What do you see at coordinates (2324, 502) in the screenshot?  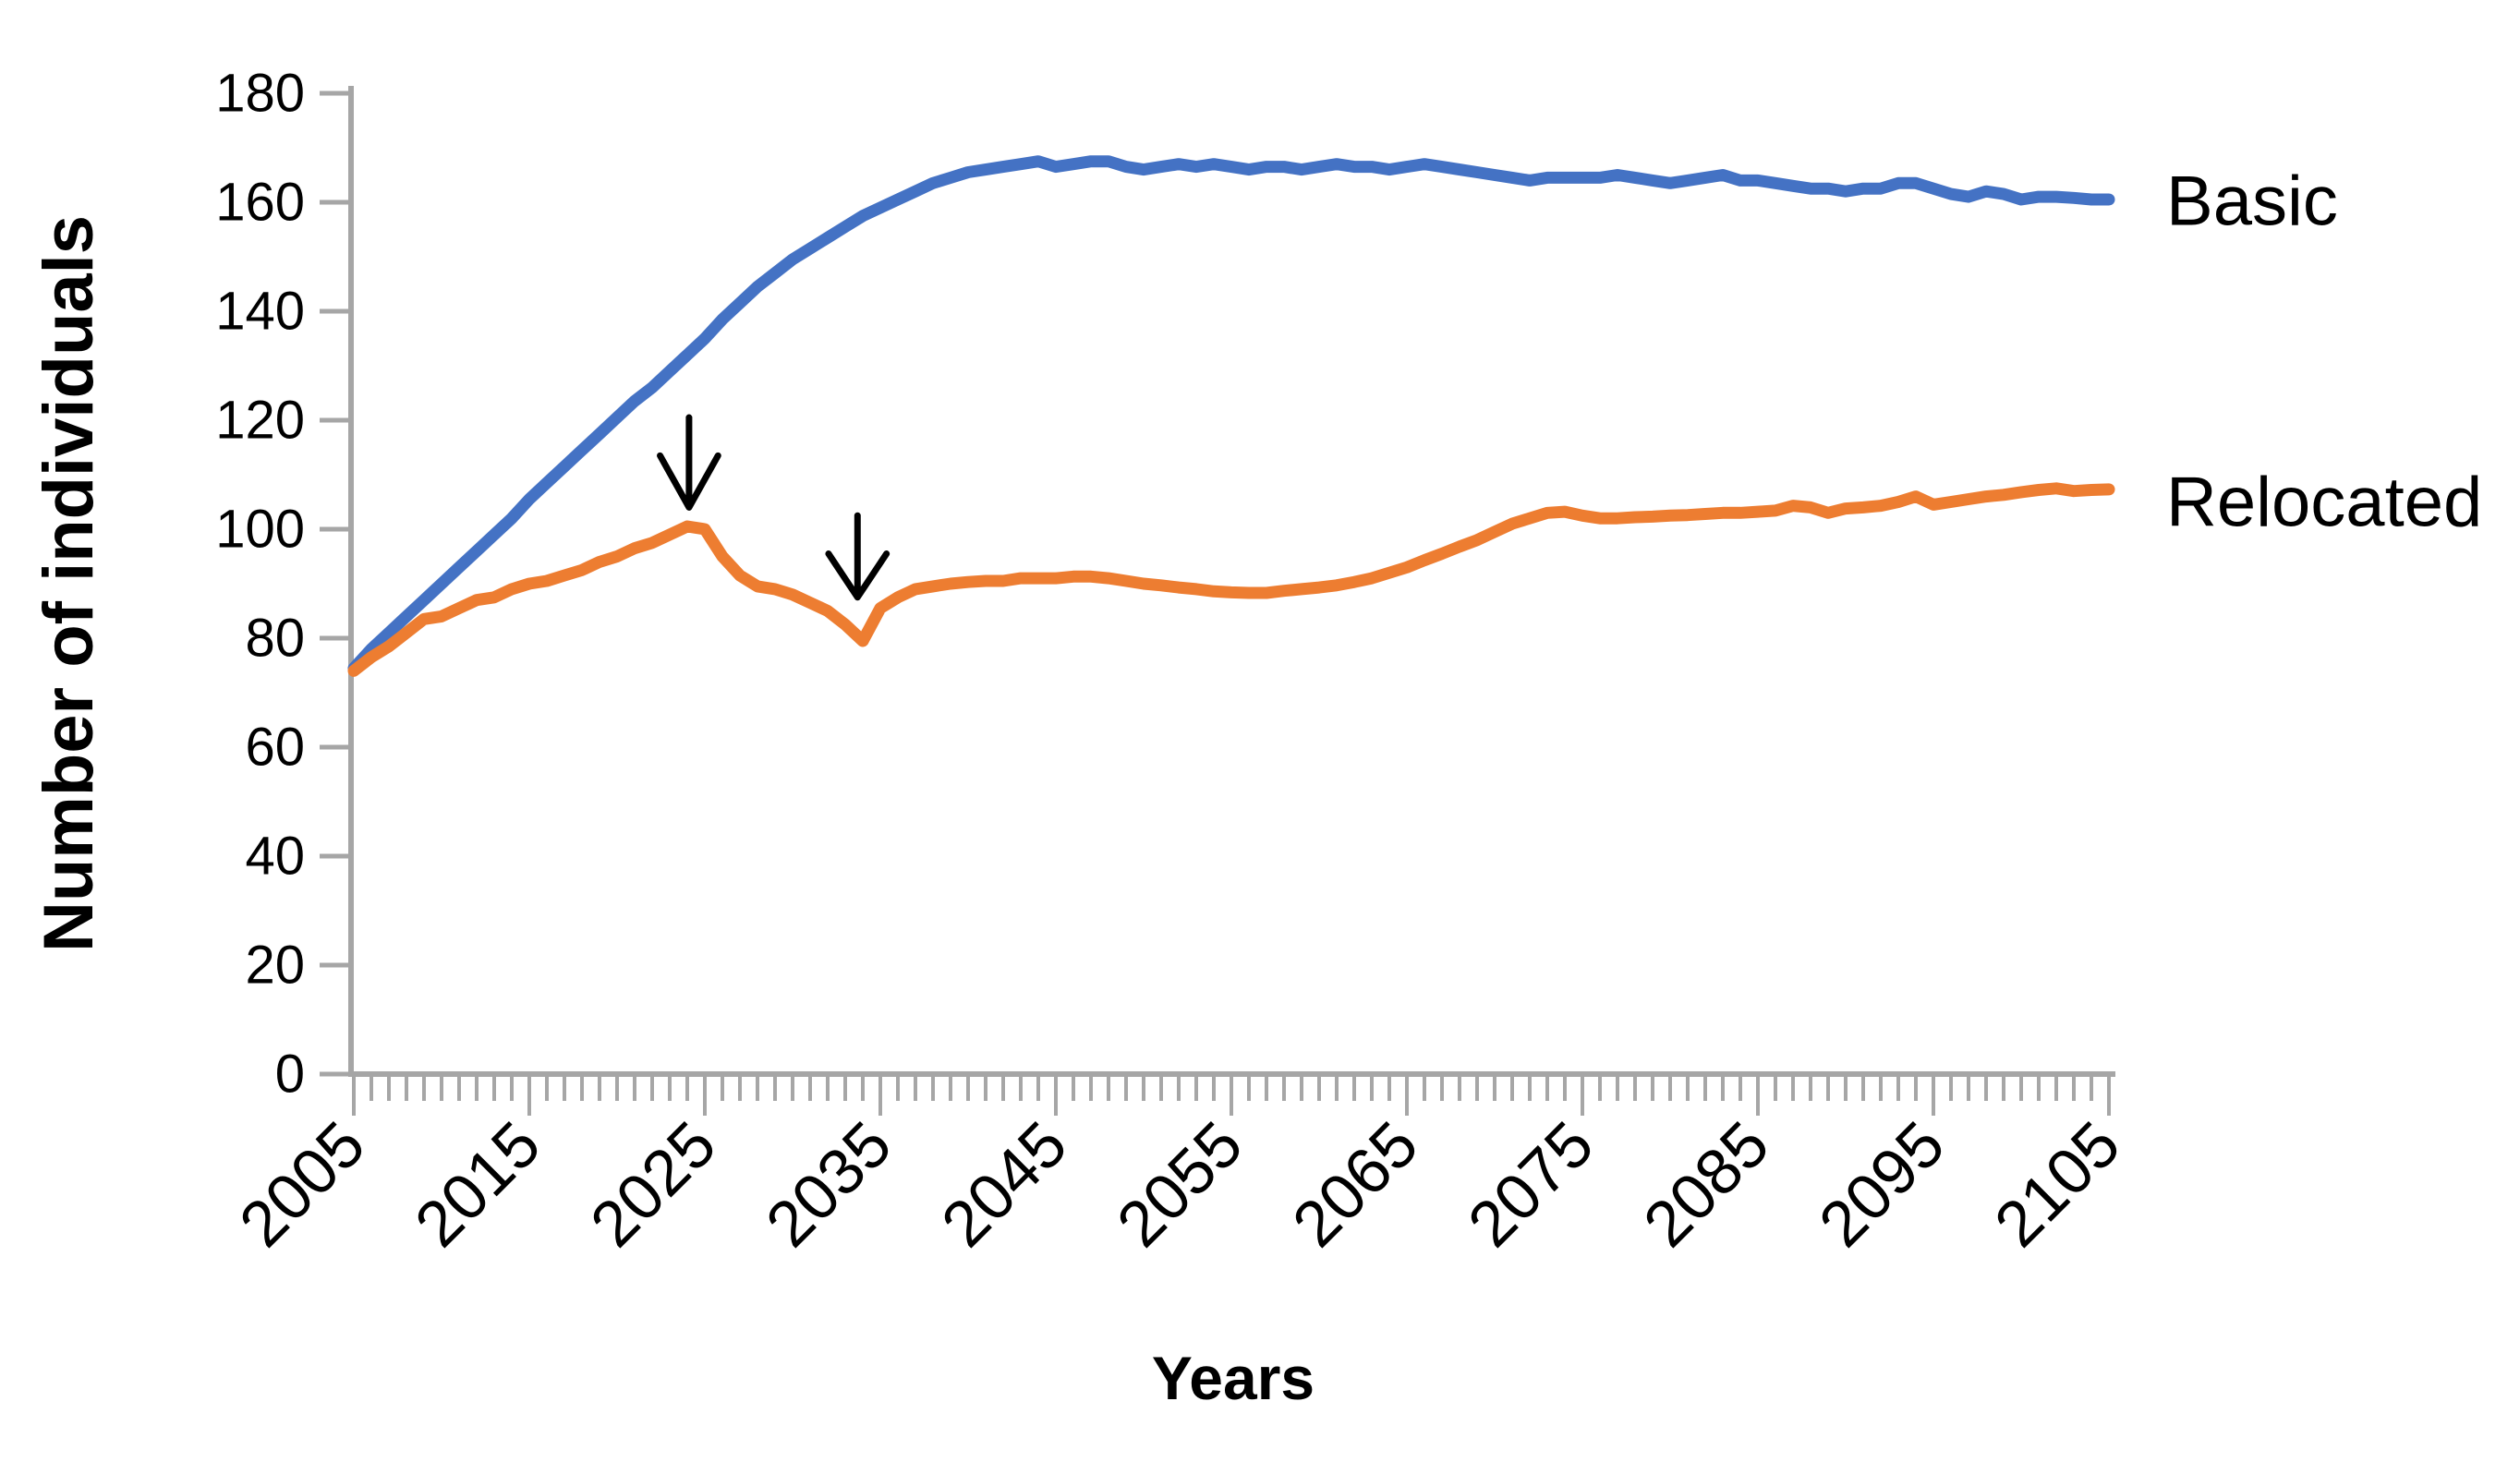 I see `series-label-relocated: Relocated` at bounding box center [2324, 502].